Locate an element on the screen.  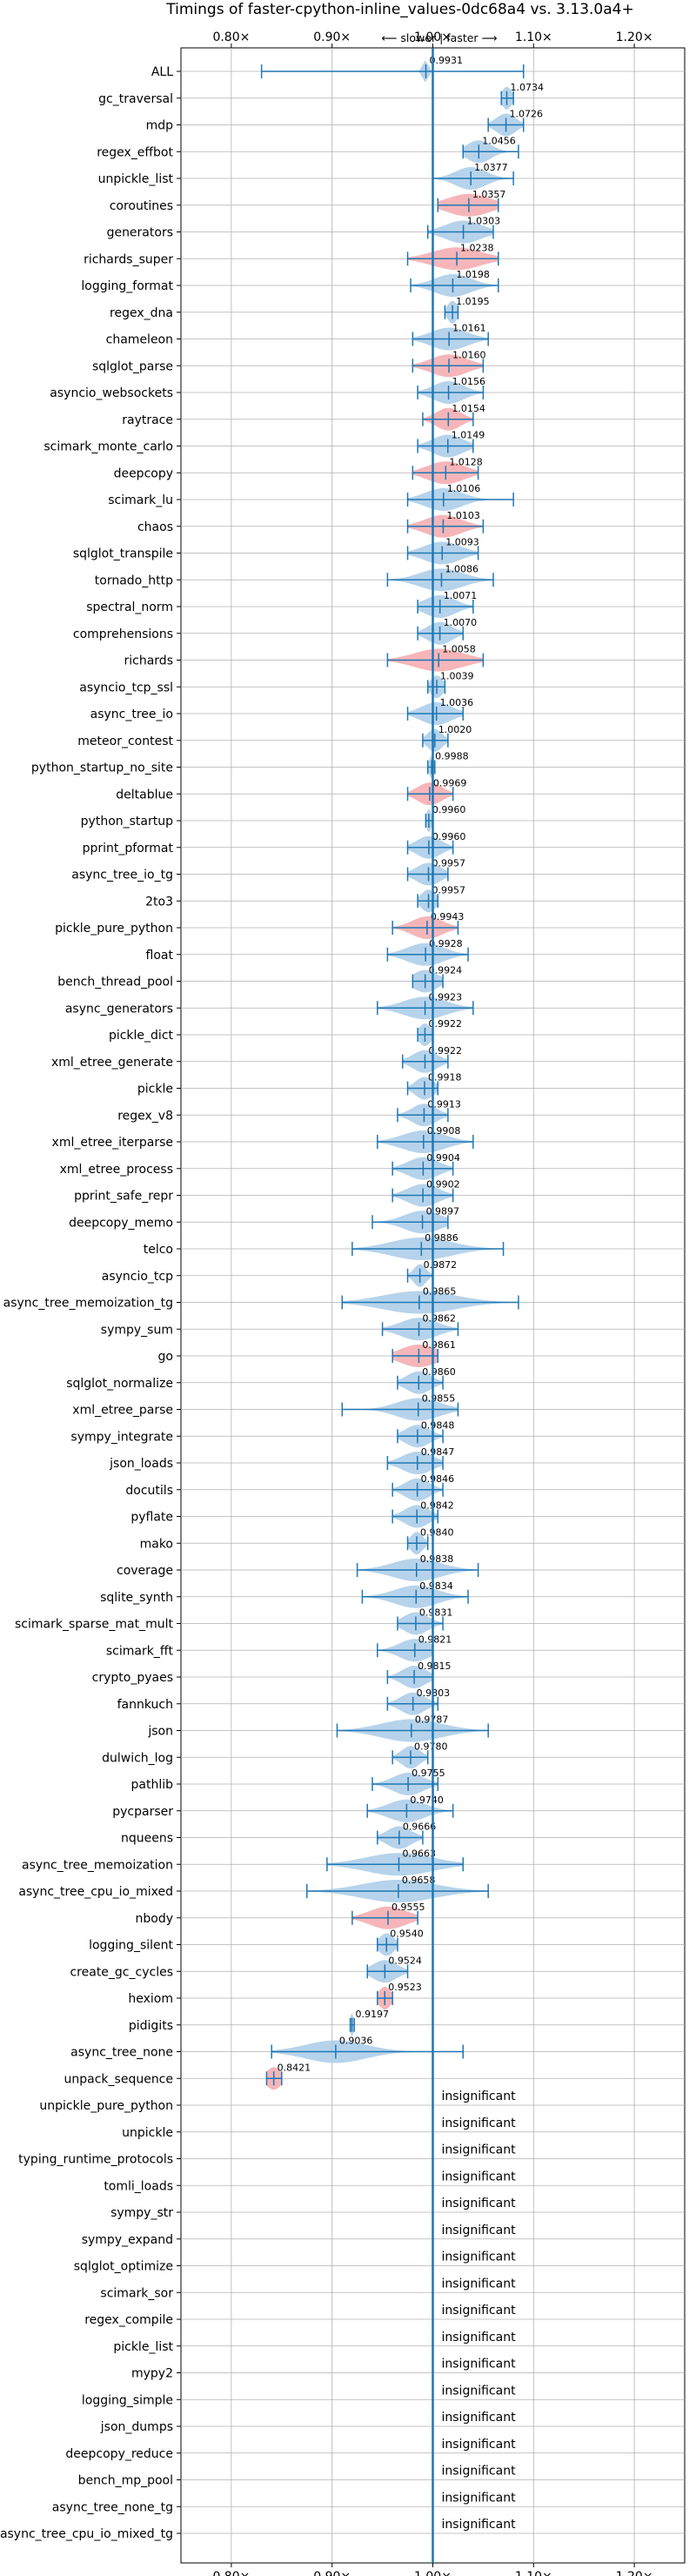
x-tick-label-top: 1.20× is located at coordinates (634, 37).